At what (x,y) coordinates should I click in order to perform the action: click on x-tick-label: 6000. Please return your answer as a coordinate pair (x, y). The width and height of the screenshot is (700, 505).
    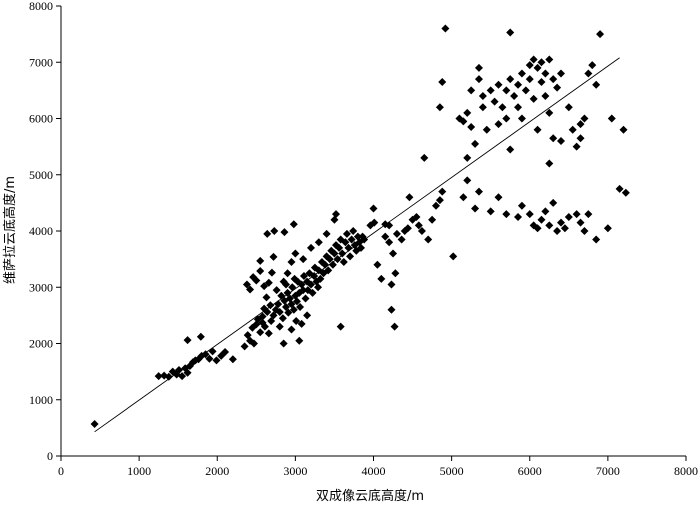
    Looking at the image, I should click on (530, 471).